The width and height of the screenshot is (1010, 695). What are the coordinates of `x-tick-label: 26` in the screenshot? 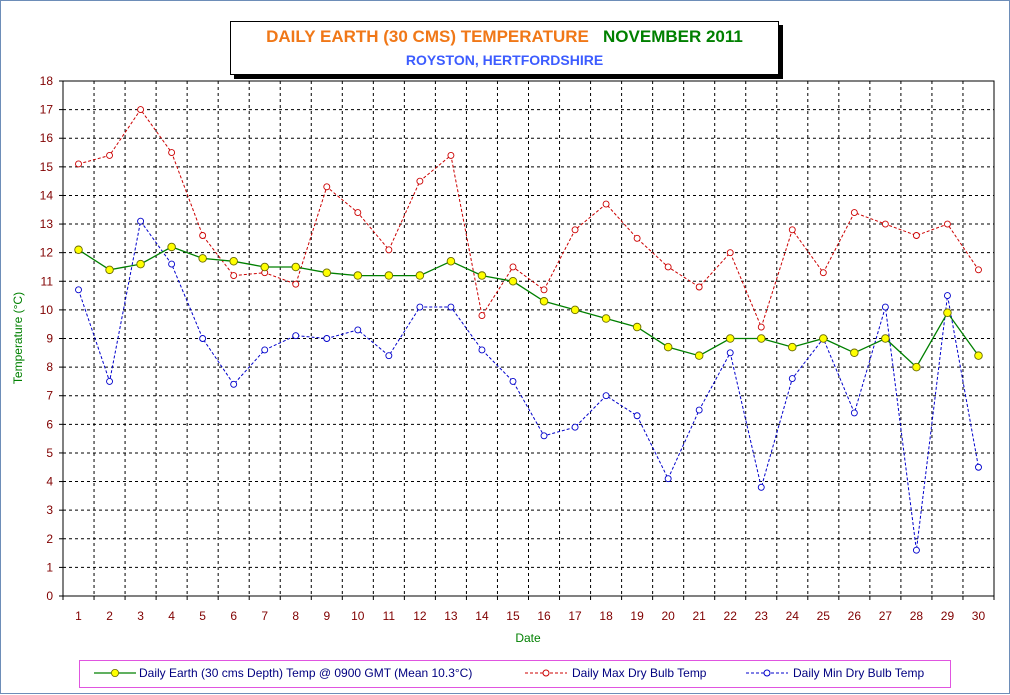 It's located at (855, 616).